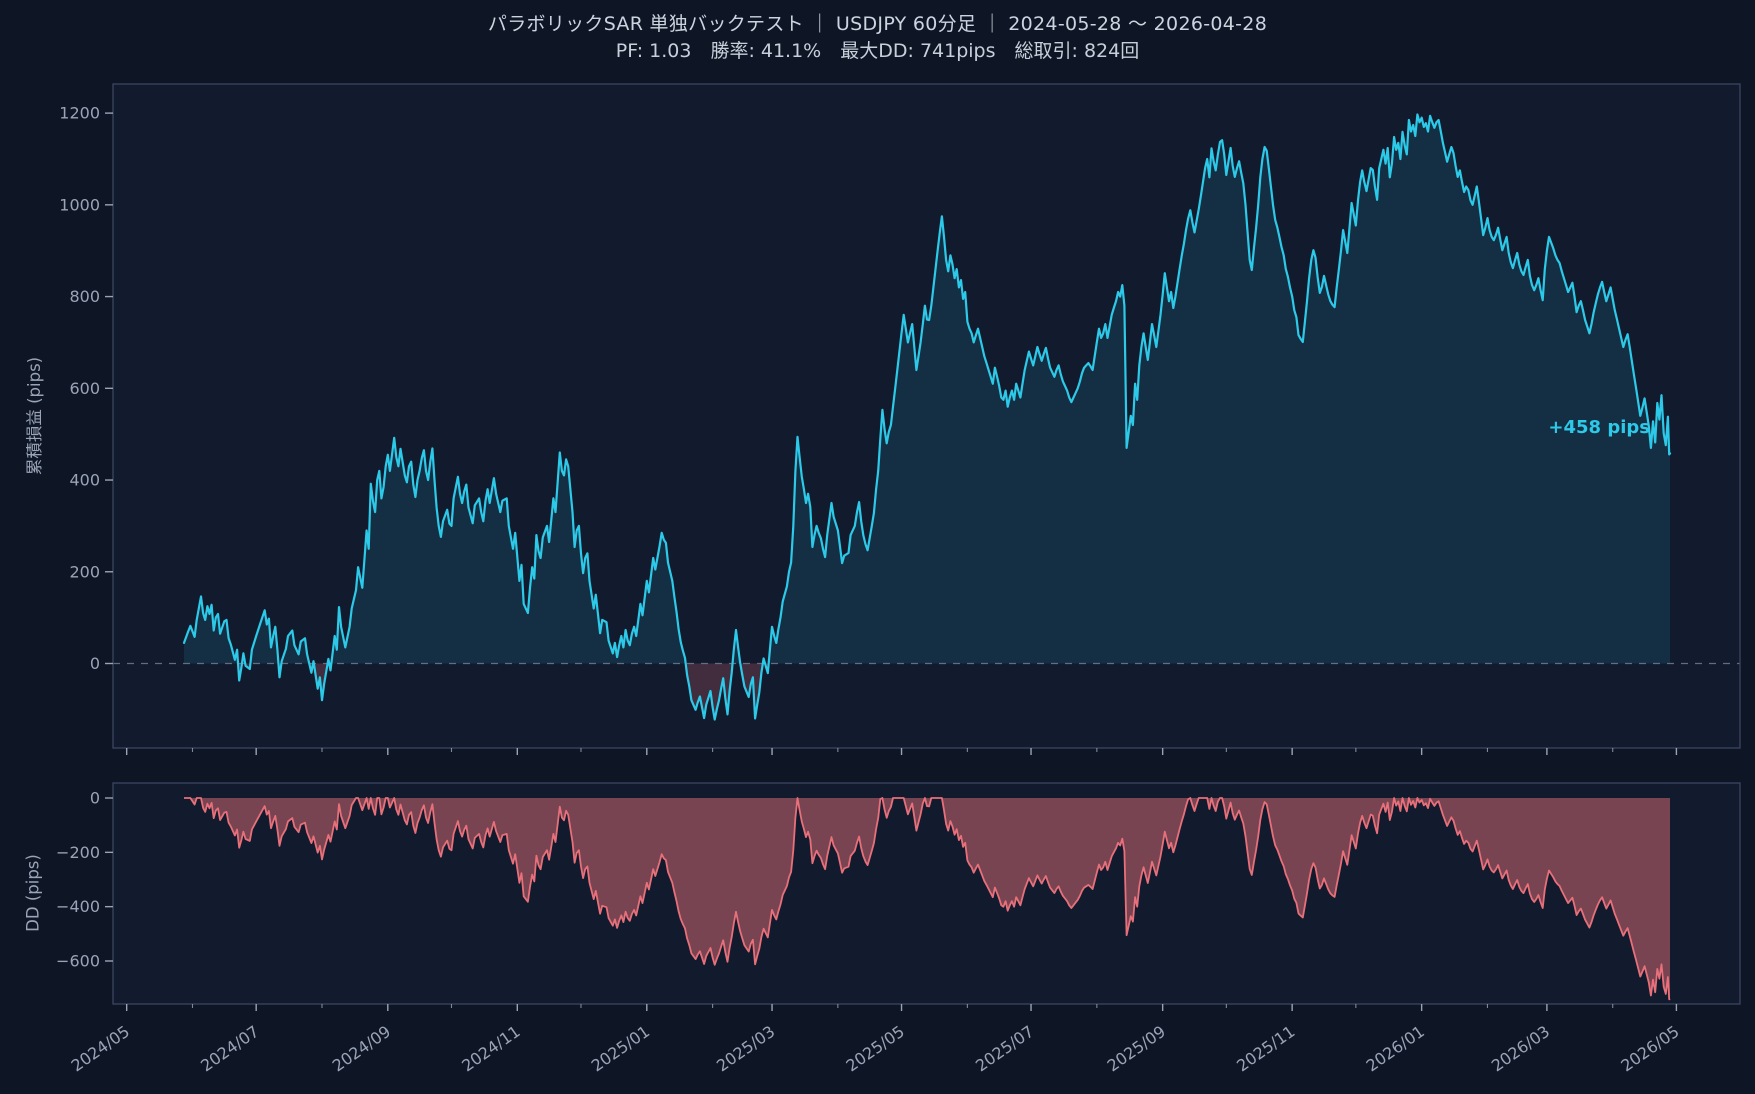  What do you see at coordinates (95, 663) in the screenshot?
I see `y-tick-label-top: 0` at bounding box center [95, 663].